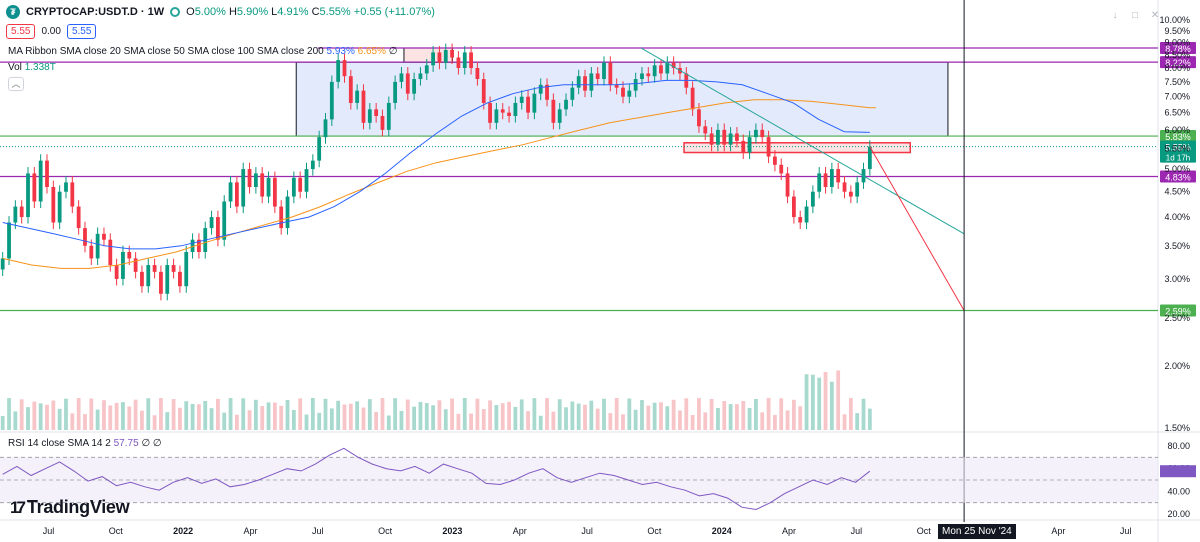  What do you see at coordinates (32, 67) in the screenshot?
I see `volume-legend: Vol 1.338T` at bounding box center [32, 67].